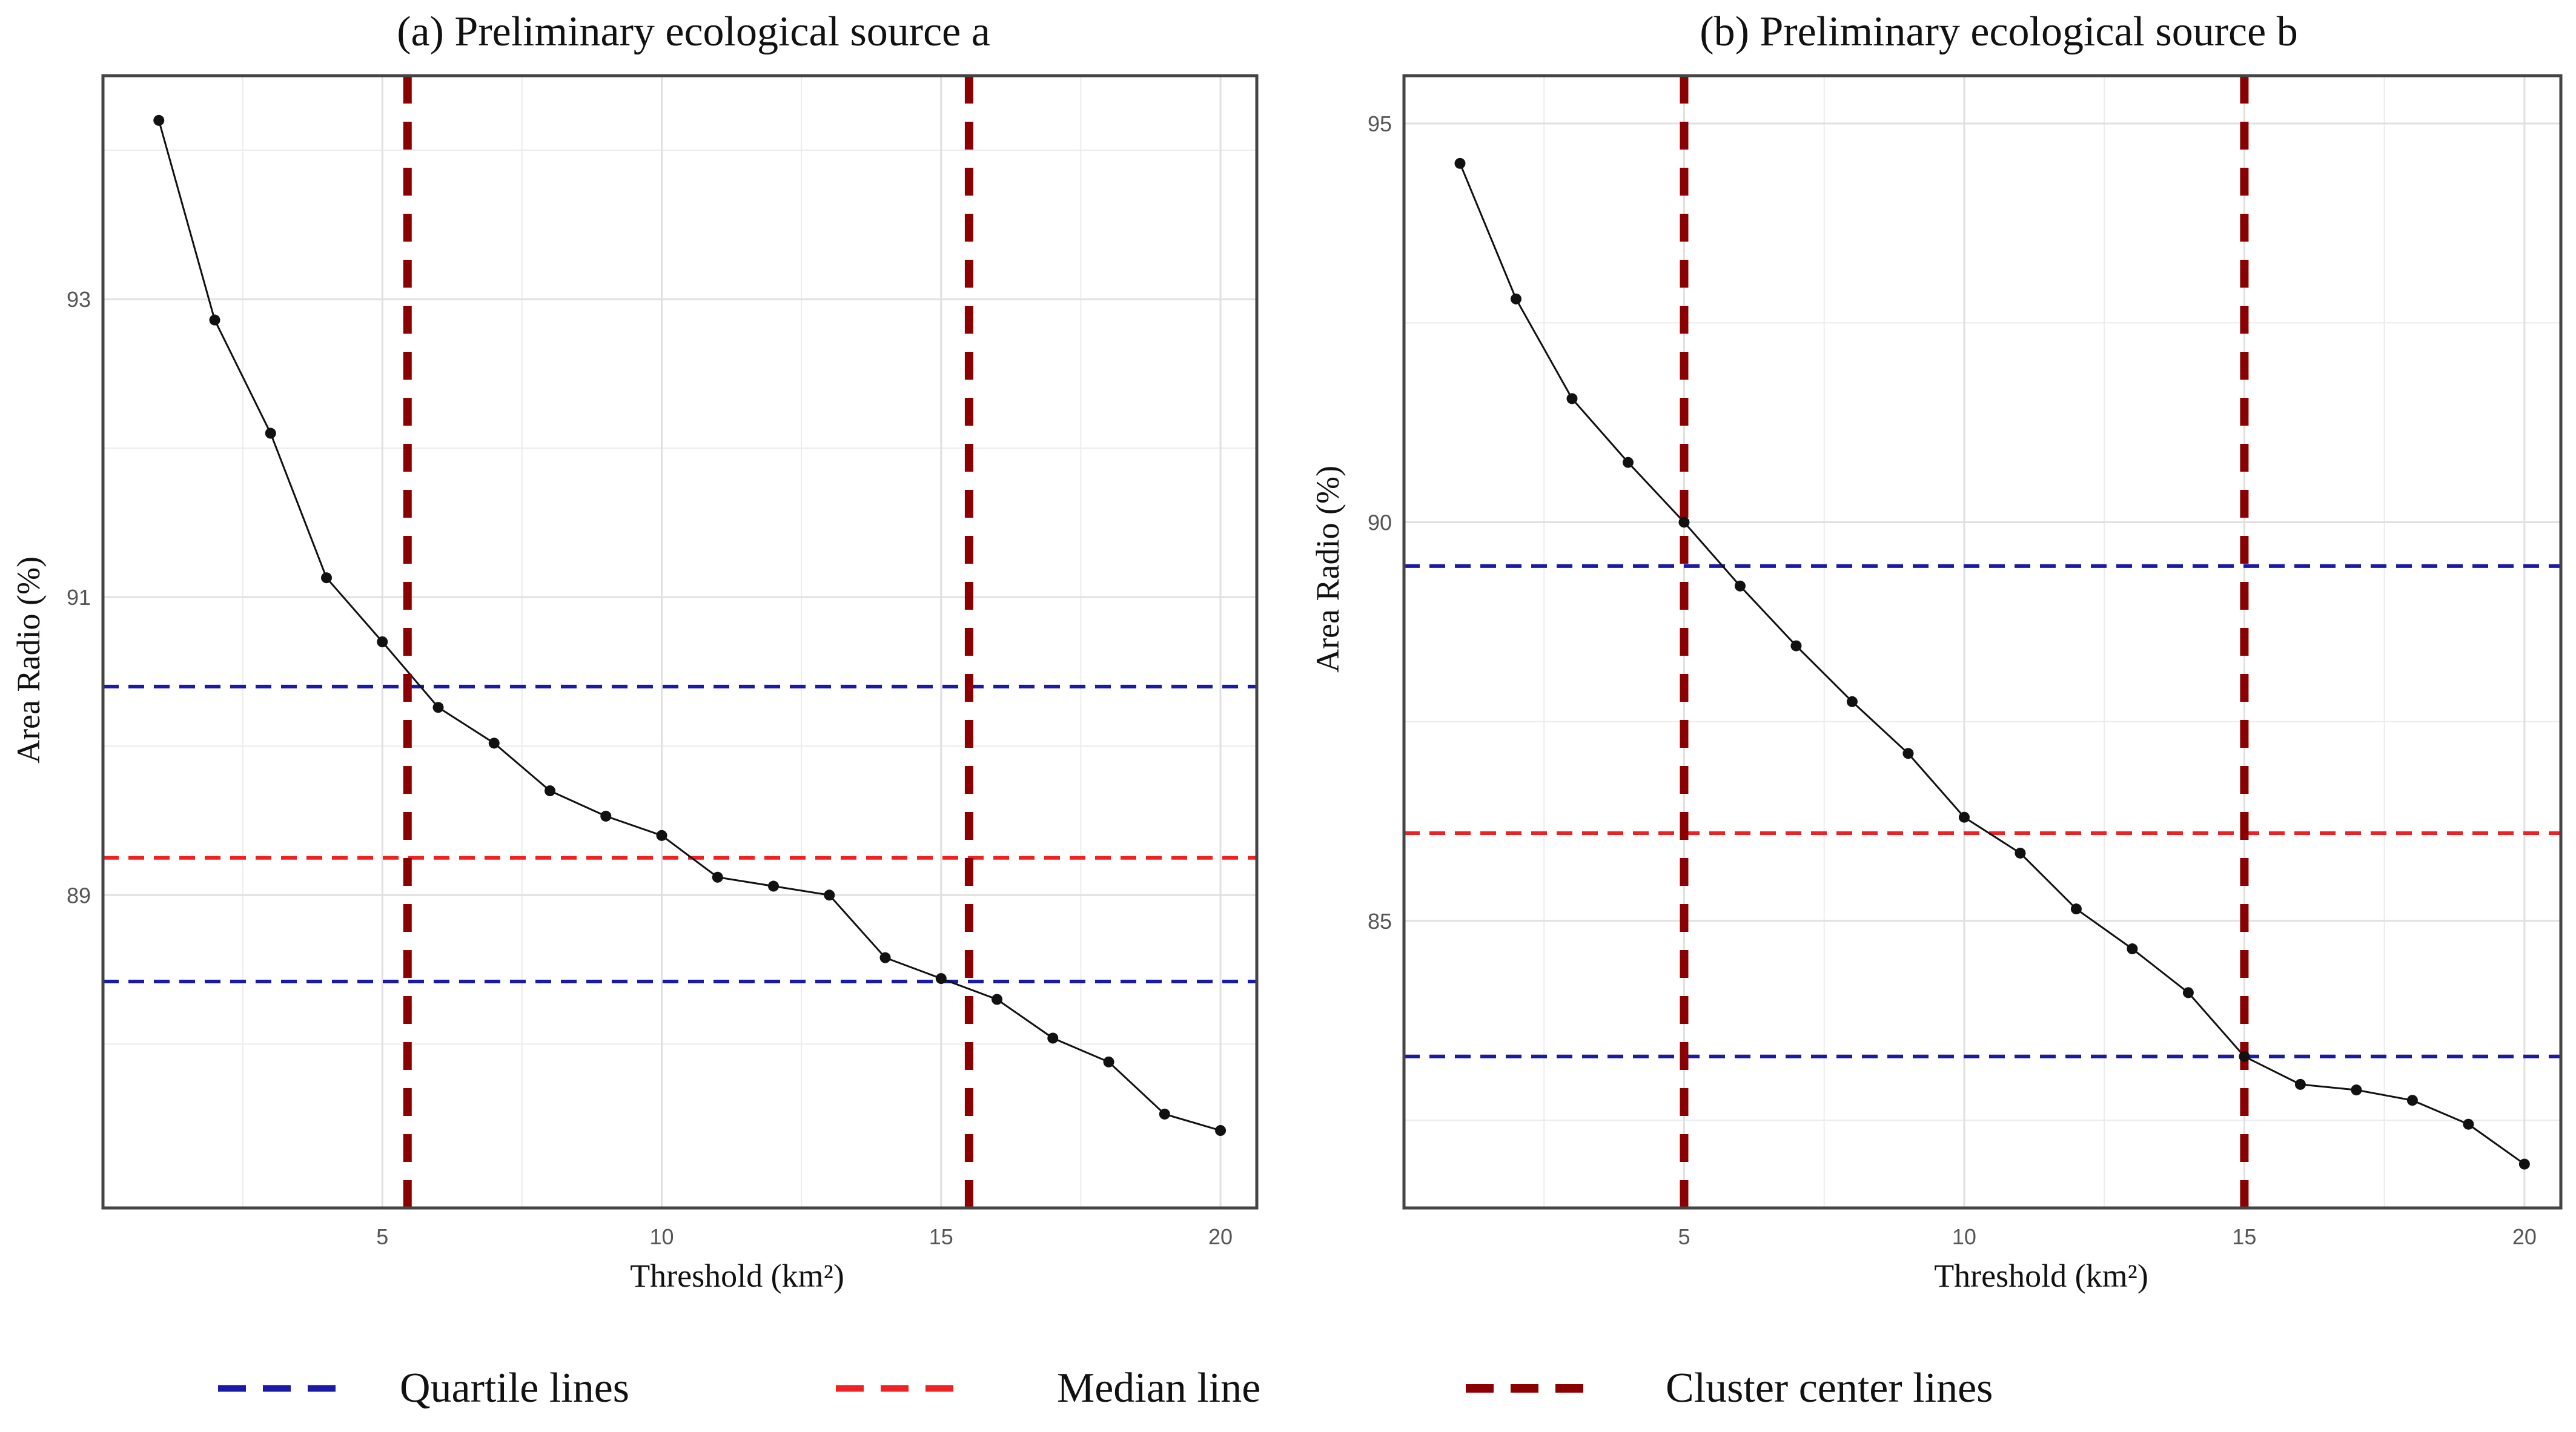  What do you see at coordinates (1220, 1236) in the screenshot?
I see `panel-a-xtick-label-3: 20` at bounding box center [1220, 1236].